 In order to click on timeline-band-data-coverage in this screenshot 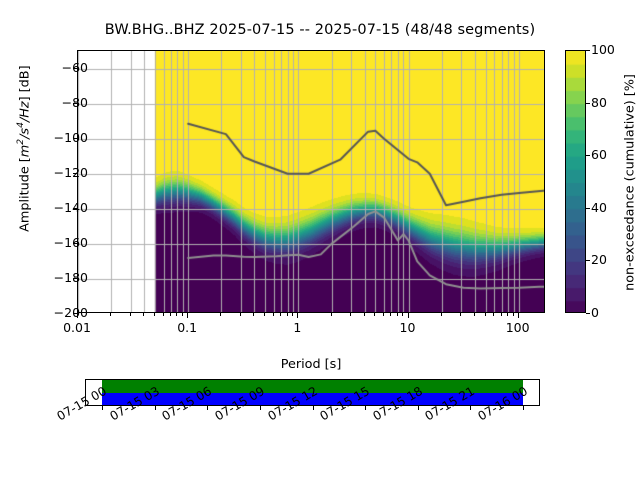, I will do `click(312, 386)`.